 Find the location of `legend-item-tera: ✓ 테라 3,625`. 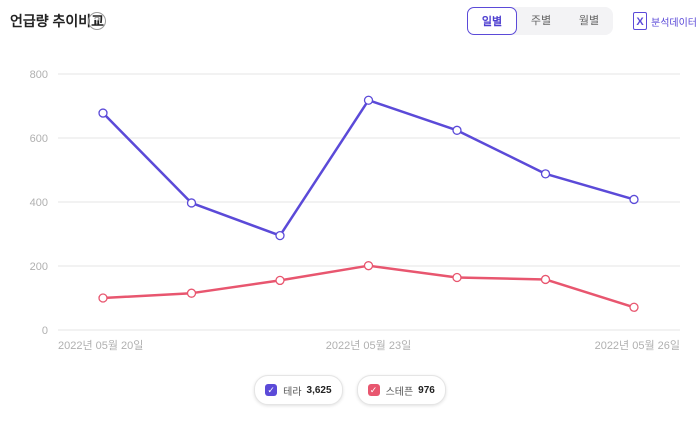

legend-item-tera: ✓ 테라 3,625 is located at coordinates (298, 390).